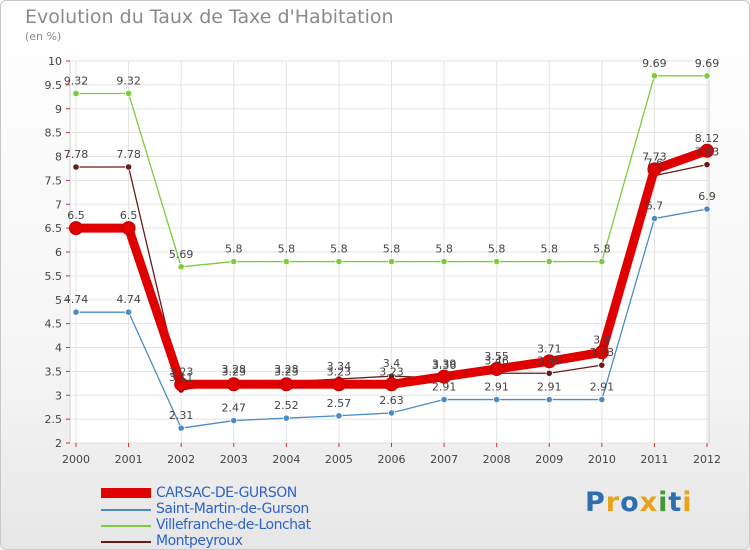 The width and height of the screenshot is (750, 550). What do you see at coordinates (181, 415) in the screenshot?
I see `data-label: 2.31` at bounding box center [181, 415].